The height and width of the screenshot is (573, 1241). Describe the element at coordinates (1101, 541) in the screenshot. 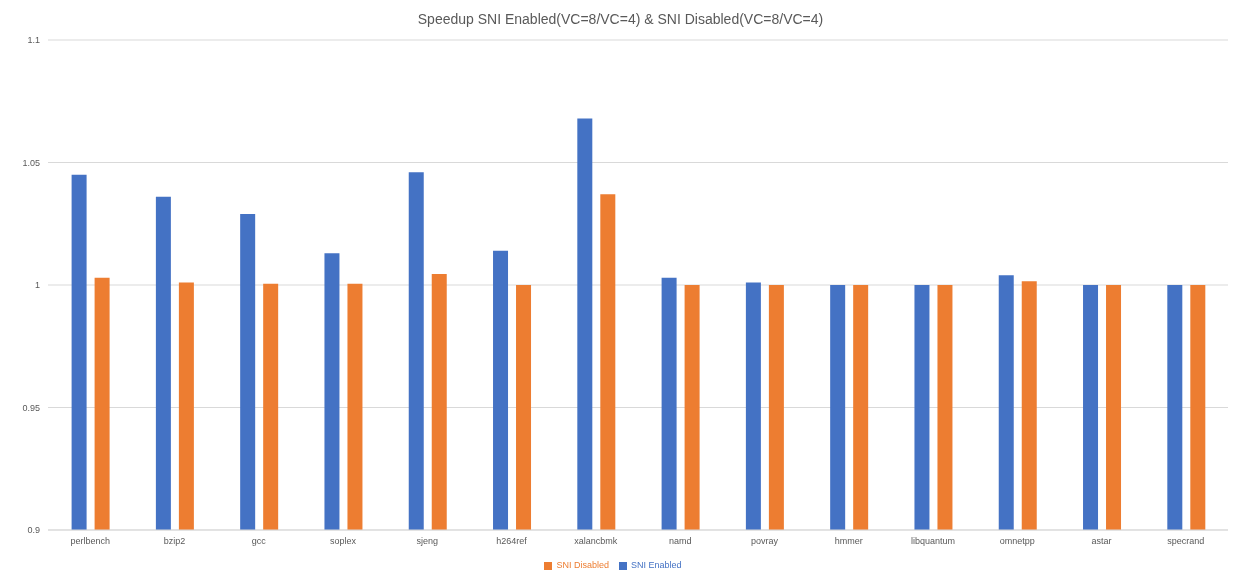

I see `x-tick-label: astar` at that location.